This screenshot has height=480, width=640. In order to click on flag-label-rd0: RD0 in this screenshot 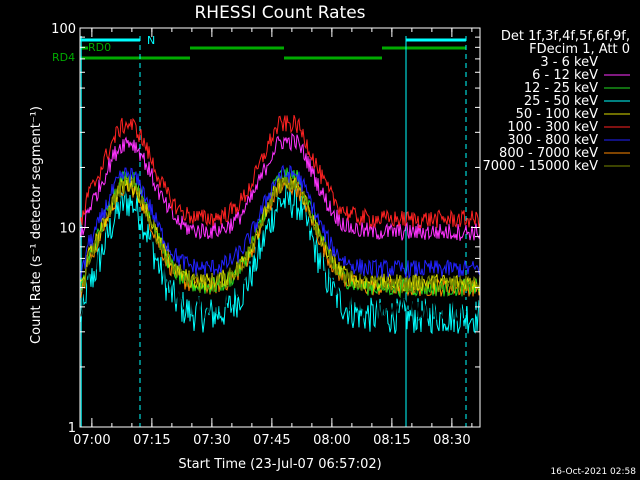, I will do `click(99, 47)`.